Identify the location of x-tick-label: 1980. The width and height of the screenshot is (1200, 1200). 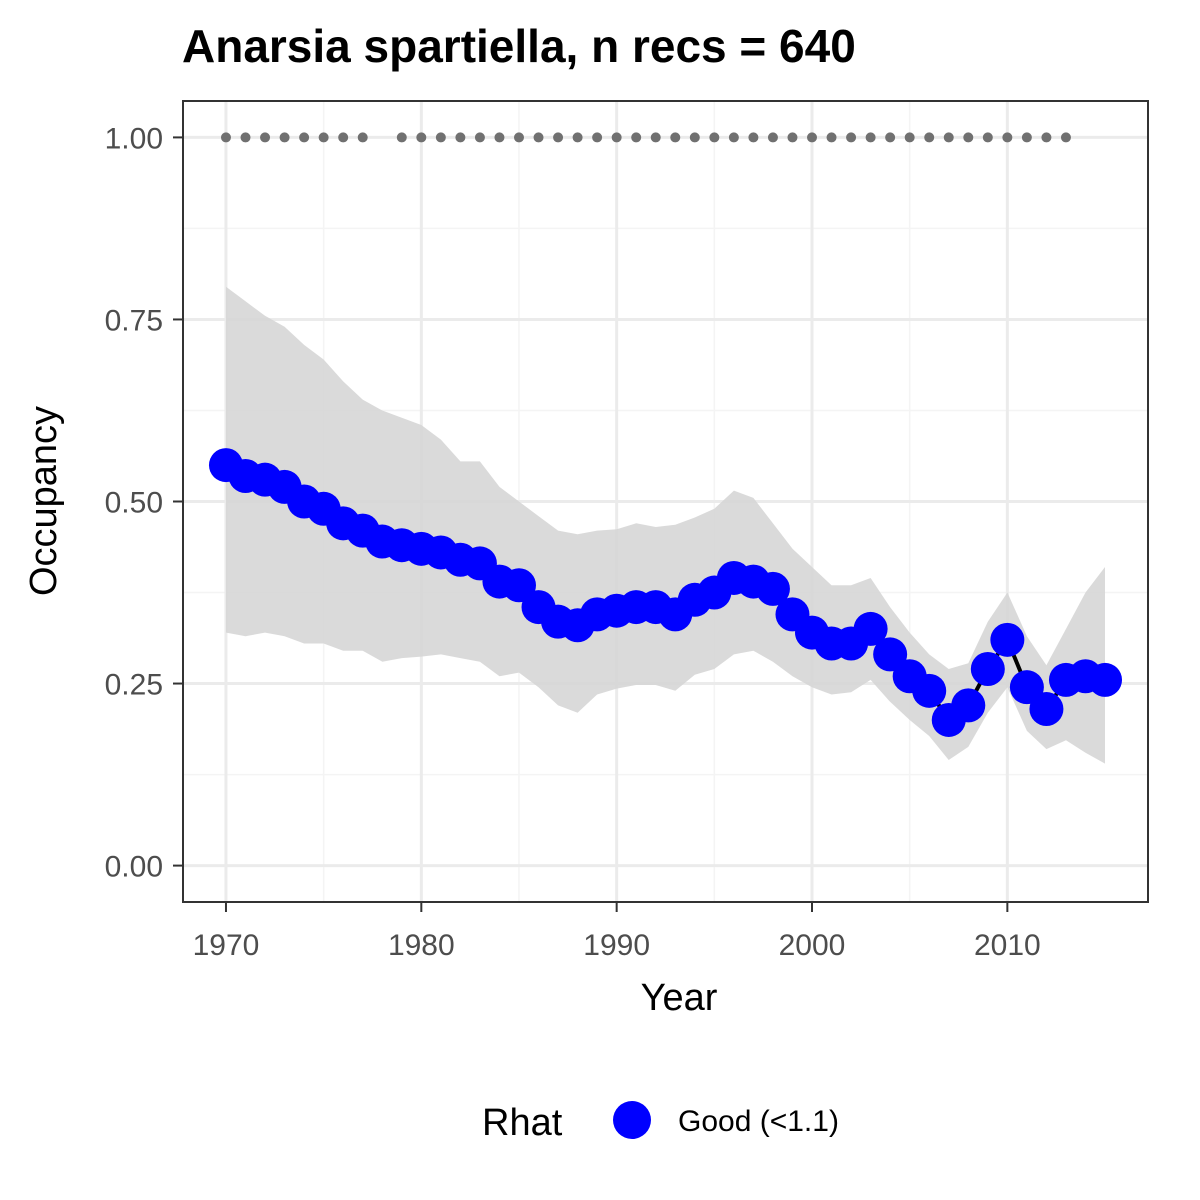
(421, 945).